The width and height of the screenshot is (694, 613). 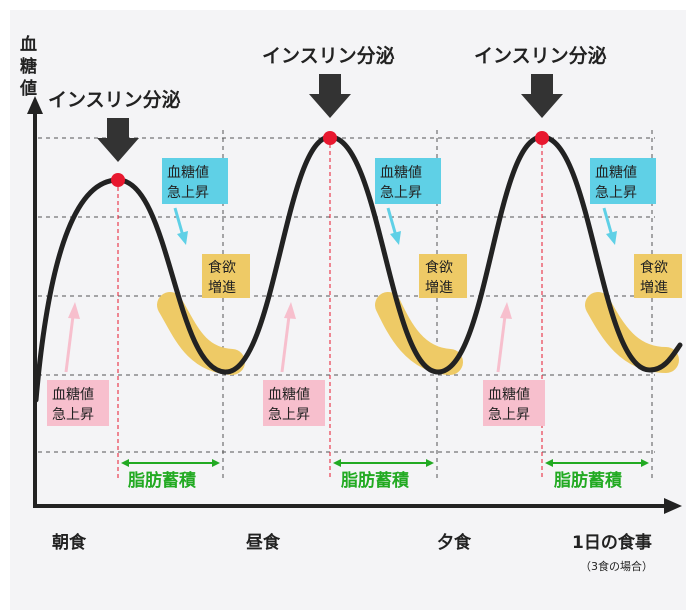 What do you see at coordinates (288, 337) in the screenshot?
I see `pink-arrows` at bounding box center [288, 337].